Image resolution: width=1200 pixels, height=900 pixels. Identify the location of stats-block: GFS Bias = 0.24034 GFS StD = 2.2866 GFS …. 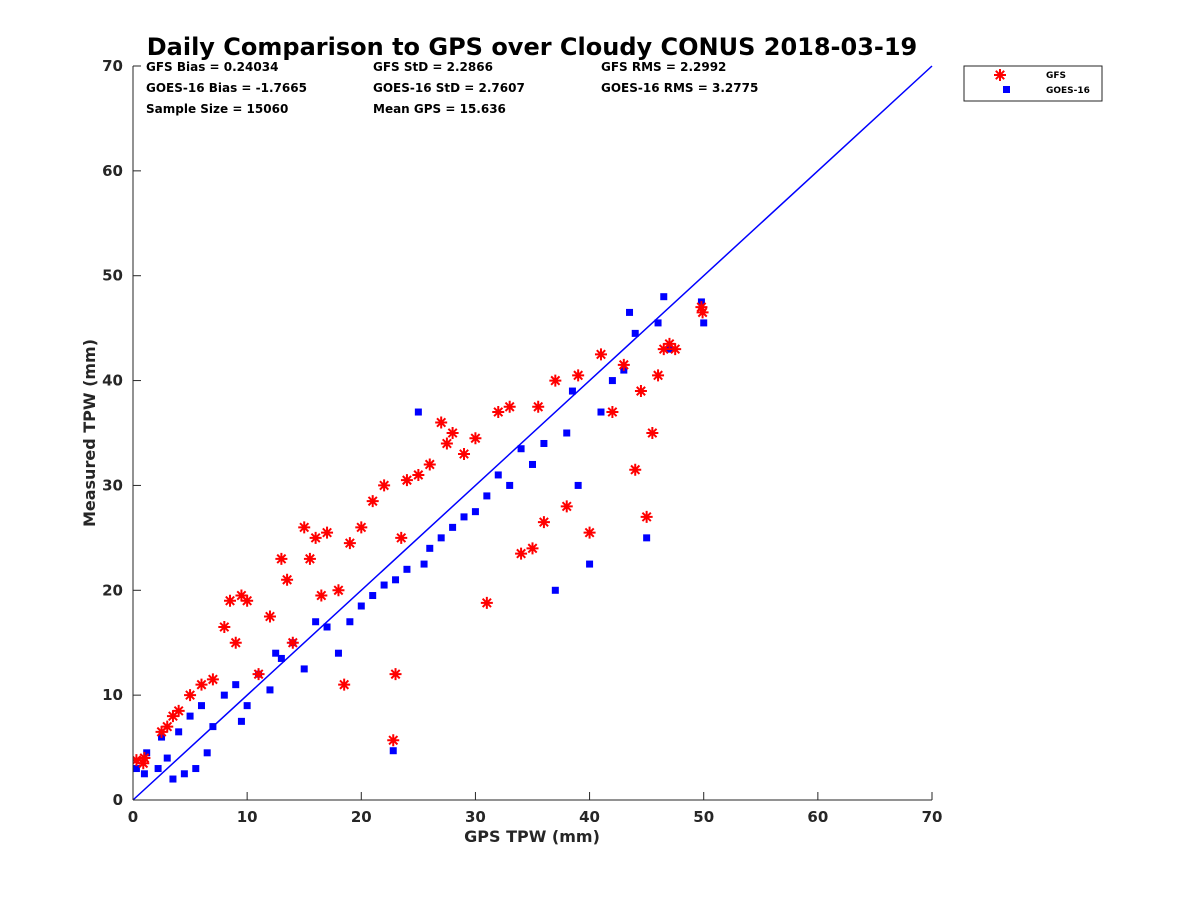
(452, 88).